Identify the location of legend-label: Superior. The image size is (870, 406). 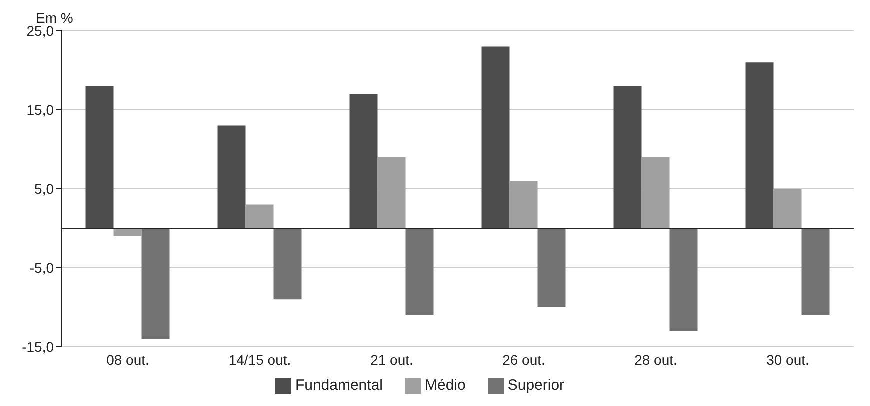
(536, 385).